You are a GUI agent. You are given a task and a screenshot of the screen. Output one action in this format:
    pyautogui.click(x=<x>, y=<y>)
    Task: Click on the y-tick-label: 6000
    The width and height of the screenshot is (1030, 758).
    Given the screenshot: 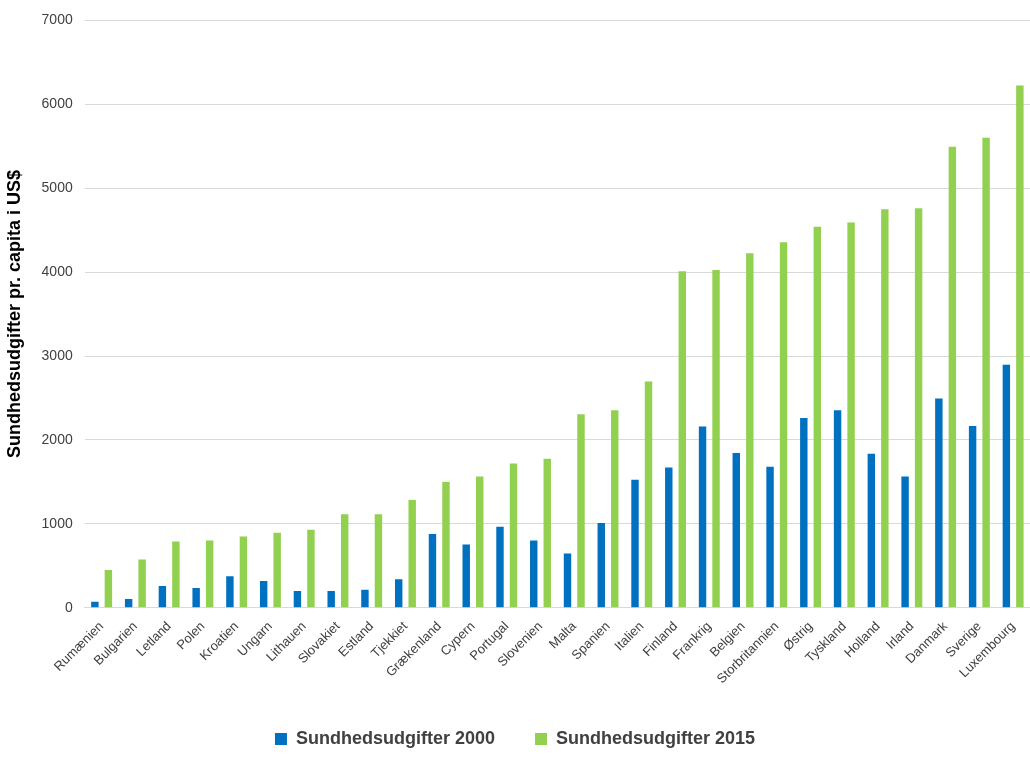 What is the action you would take?
    pyautogui.click(x=57, y=103)
    